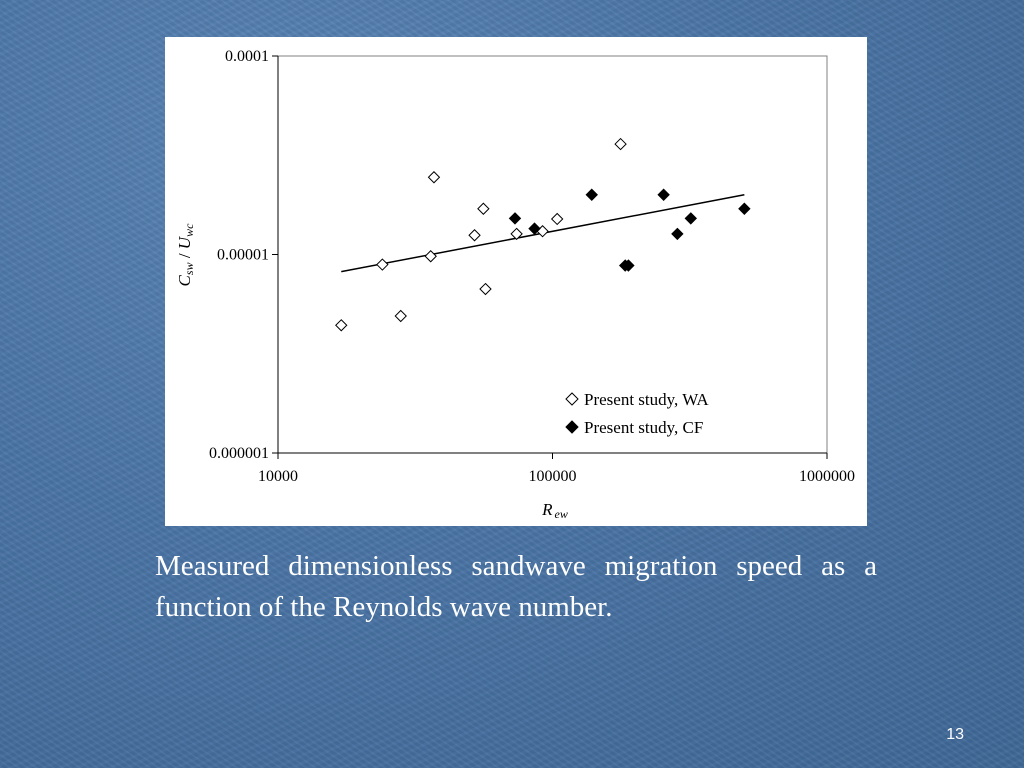  Describe the element at coordinates (243, 255) in the screenshot. I see `y-tick-label: 0.00001` at that location.